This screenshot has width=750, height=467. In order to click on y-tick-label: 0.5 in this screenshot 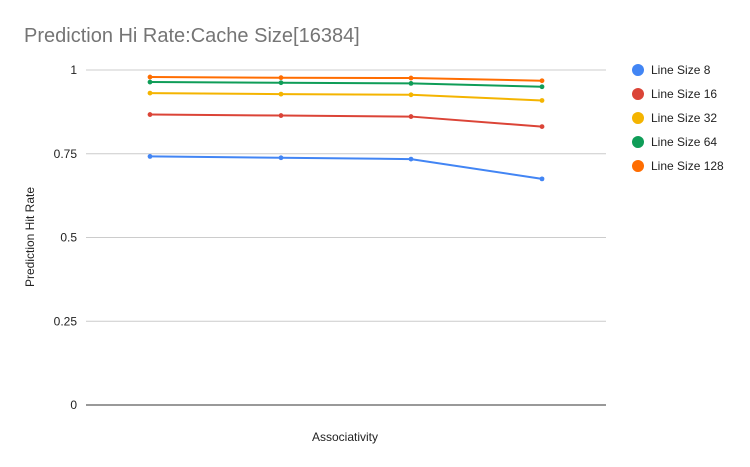, I will do `click(68, 238)`.